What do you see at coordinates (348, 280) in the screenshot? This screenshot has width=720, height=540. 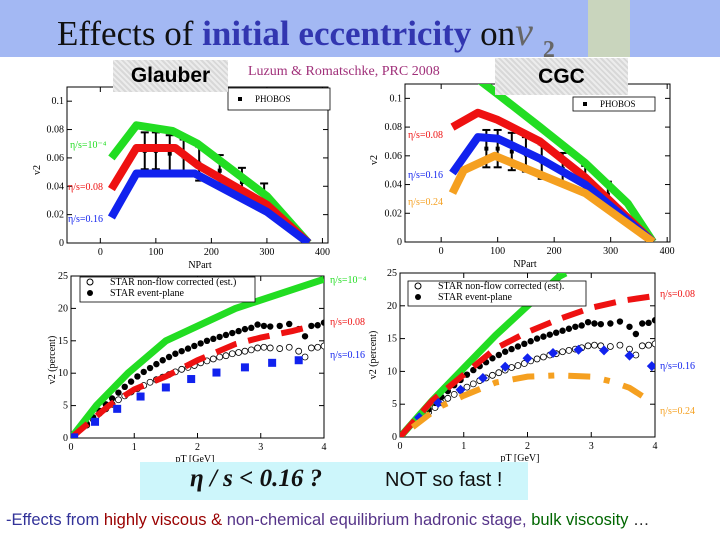 I see `curve-label: η/s=10⁻⁴` at bounding box center [348, 280].